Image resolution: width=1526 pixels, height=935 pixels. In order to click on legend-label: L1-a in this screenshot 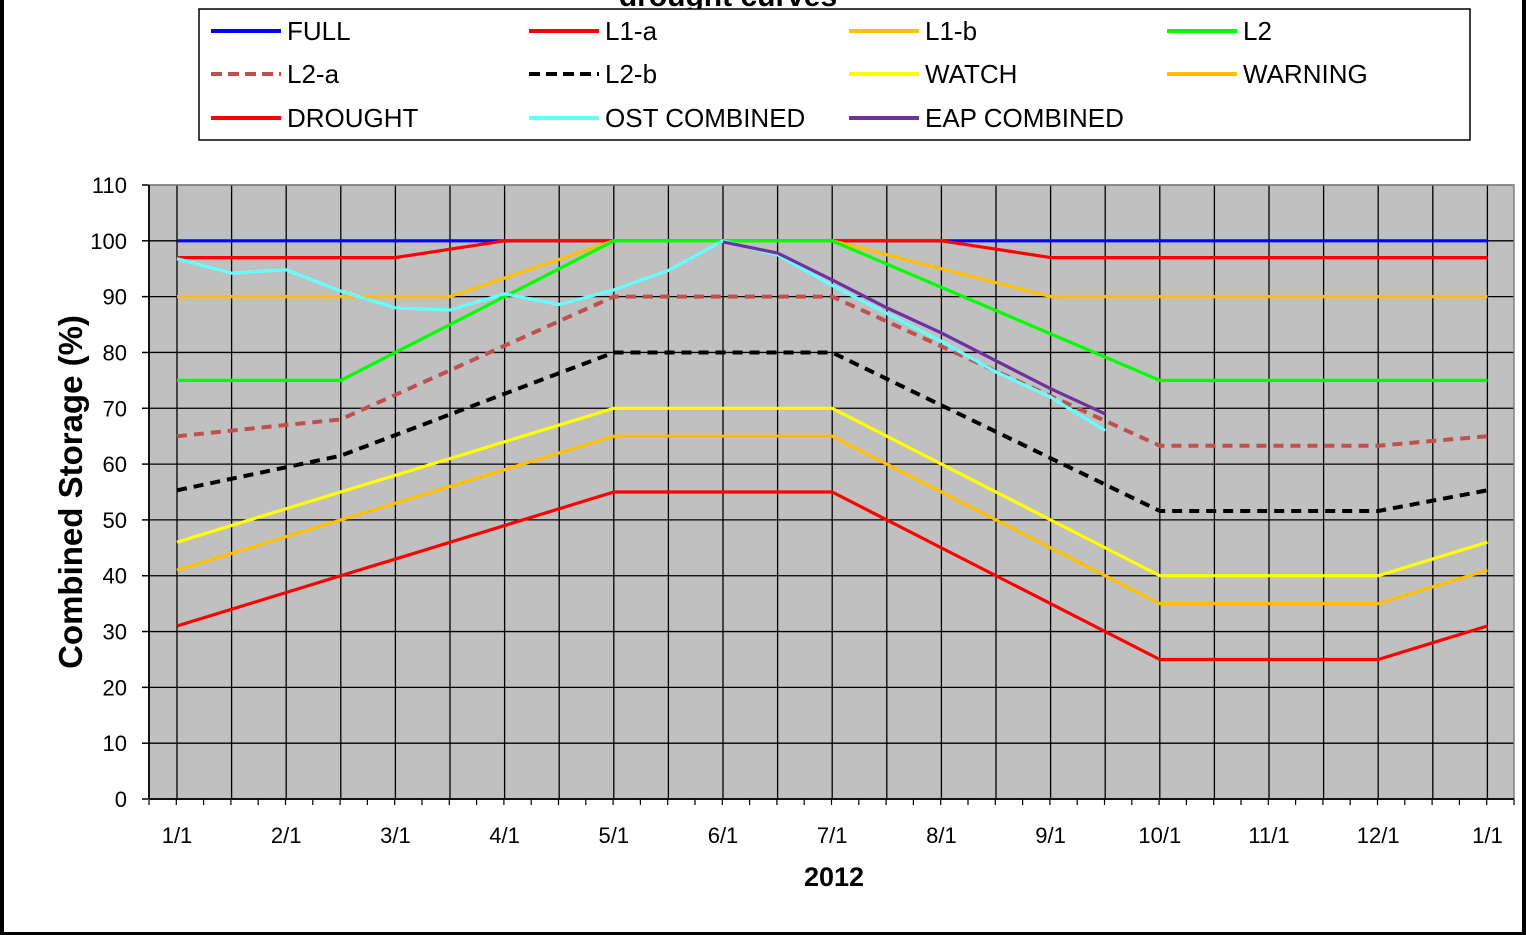, I will do `click(631, 31)`.